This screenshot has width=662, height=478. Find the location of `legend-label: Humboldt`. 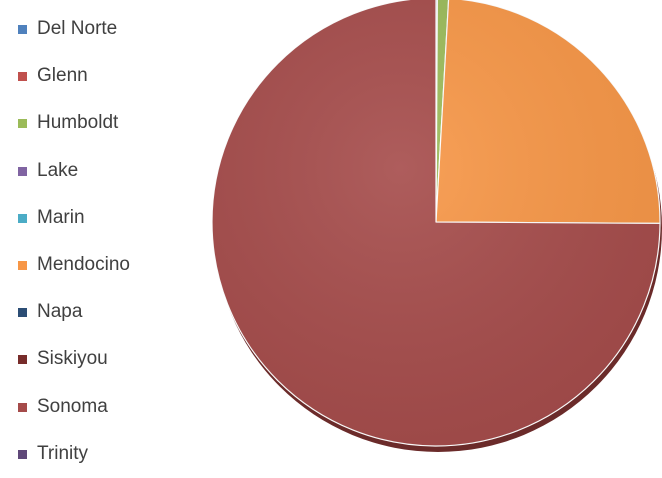

legend-label: Humboldt is located at coordinates (78, 123).